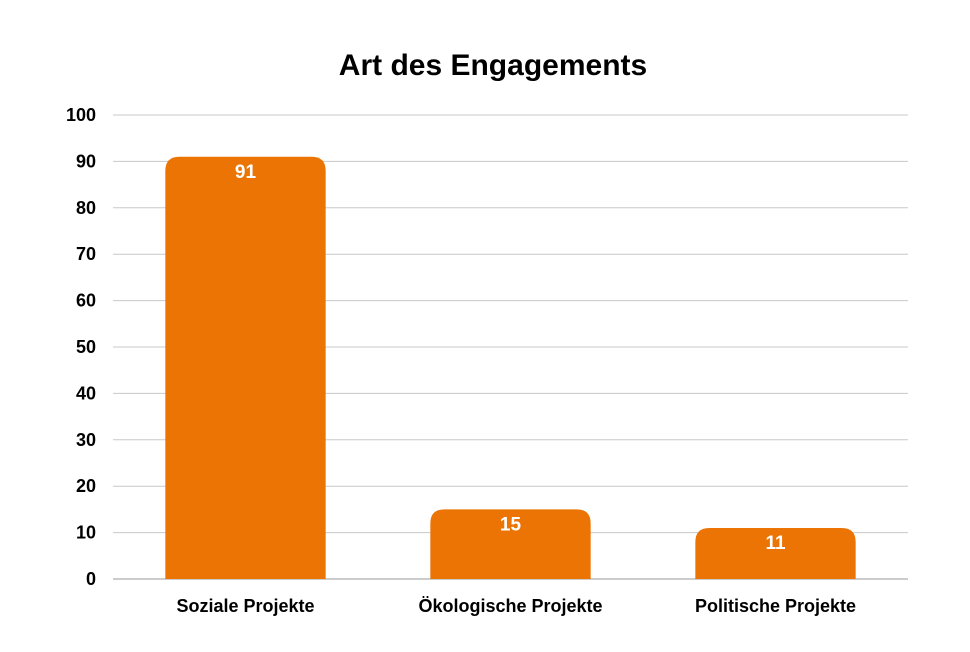 The height and width of the screenshot is (652, 970). What do you see at coordinates (91, 579) in the screenshot?
I see `y-tick-label: 0` at bounding box center [91, 579].